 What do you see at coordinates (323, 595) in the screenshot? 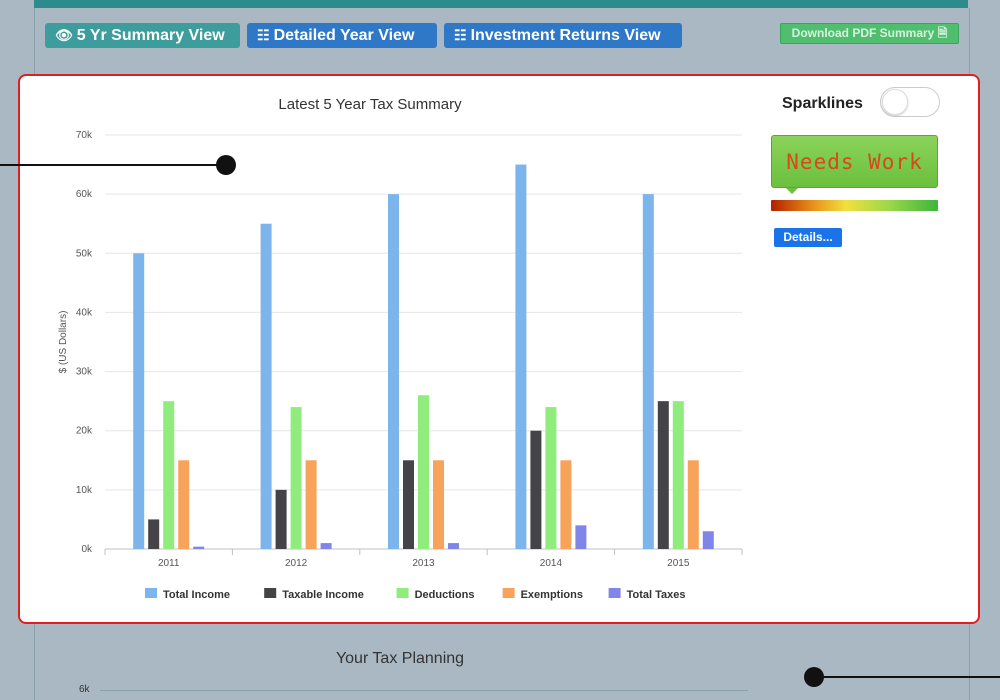
I see `legend-label: Taxable Income` at bounding box center [323, 595].